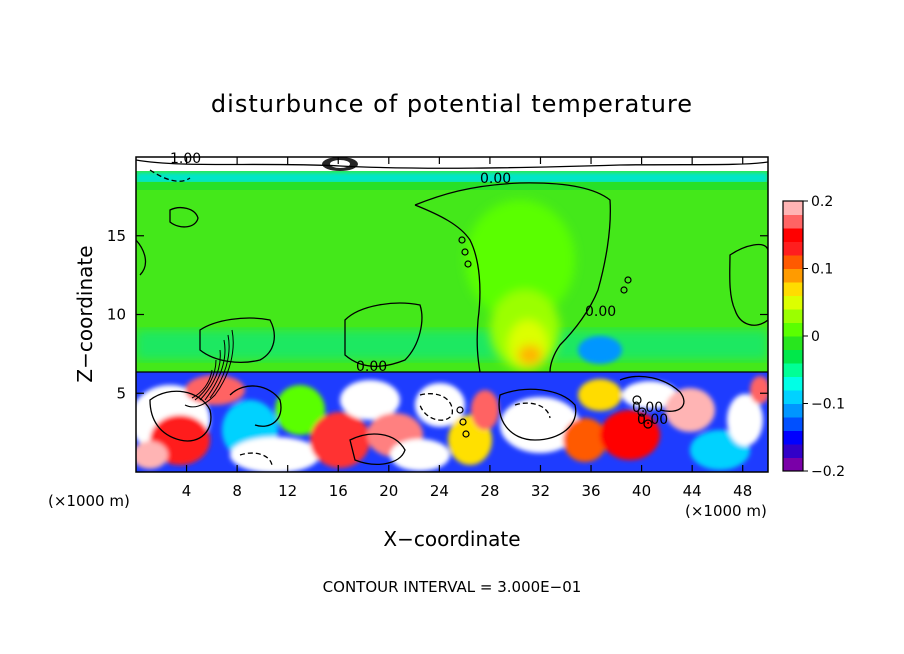 The image size is (904, 654). What do you see at coordinates (590, 491) in the screenshot?
I see `x-tick-label: 36` at bounding box center [590, 491].